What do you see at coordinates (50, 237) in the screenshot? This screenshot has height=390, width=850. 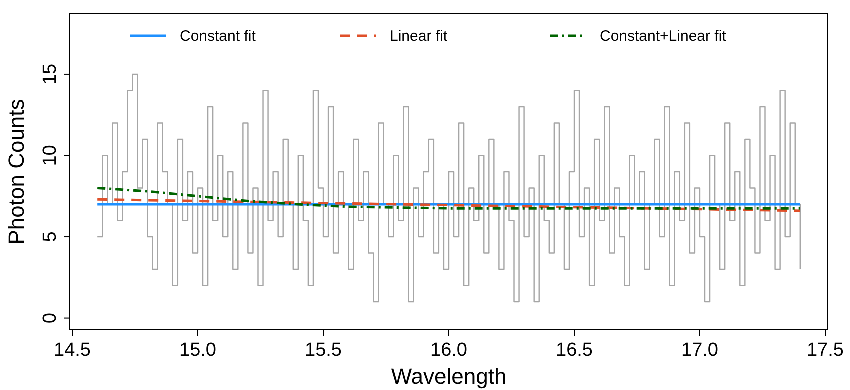 I see `y-tick-label: 5` at bounding box center [50, 237].